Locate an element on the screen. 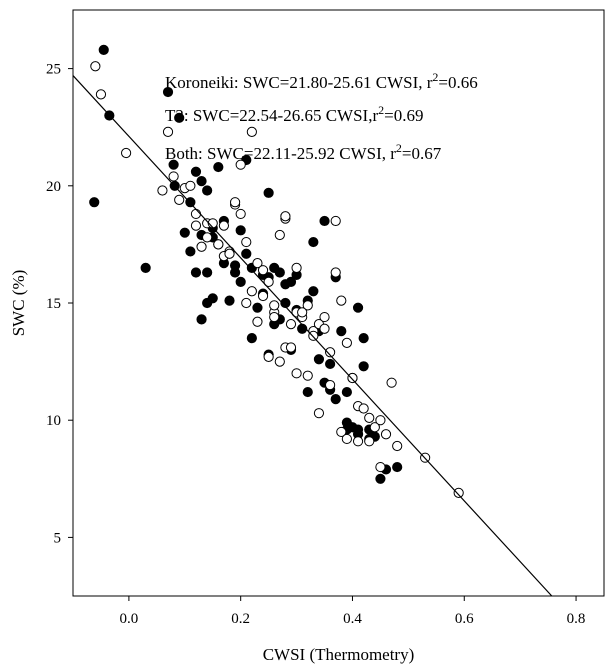 This screenshot has height=666, width=614. x-axis-title: CWSI (Thermometry) is located at coordinates (339, 654).